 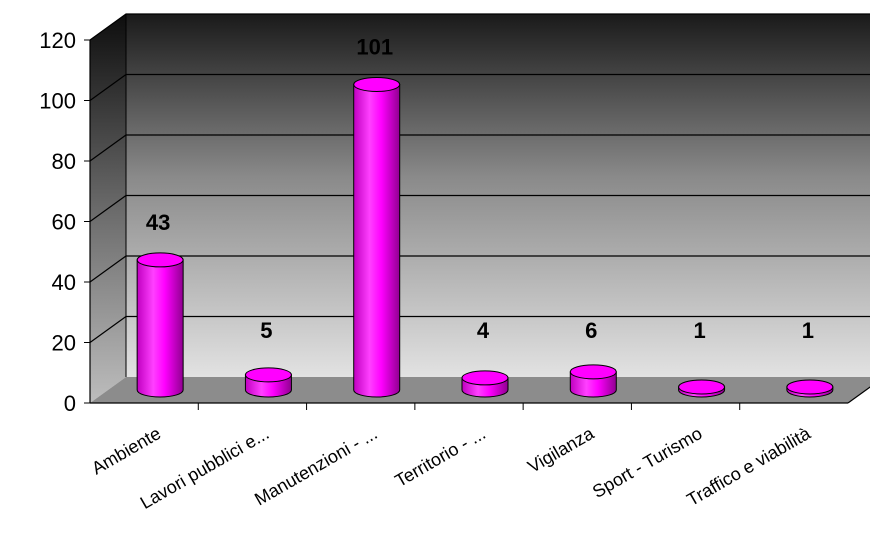 What do you see at coordinates (57, 101) in the screenshot?
I see `y-tick-label: 100` at bounding box center [57, 101].